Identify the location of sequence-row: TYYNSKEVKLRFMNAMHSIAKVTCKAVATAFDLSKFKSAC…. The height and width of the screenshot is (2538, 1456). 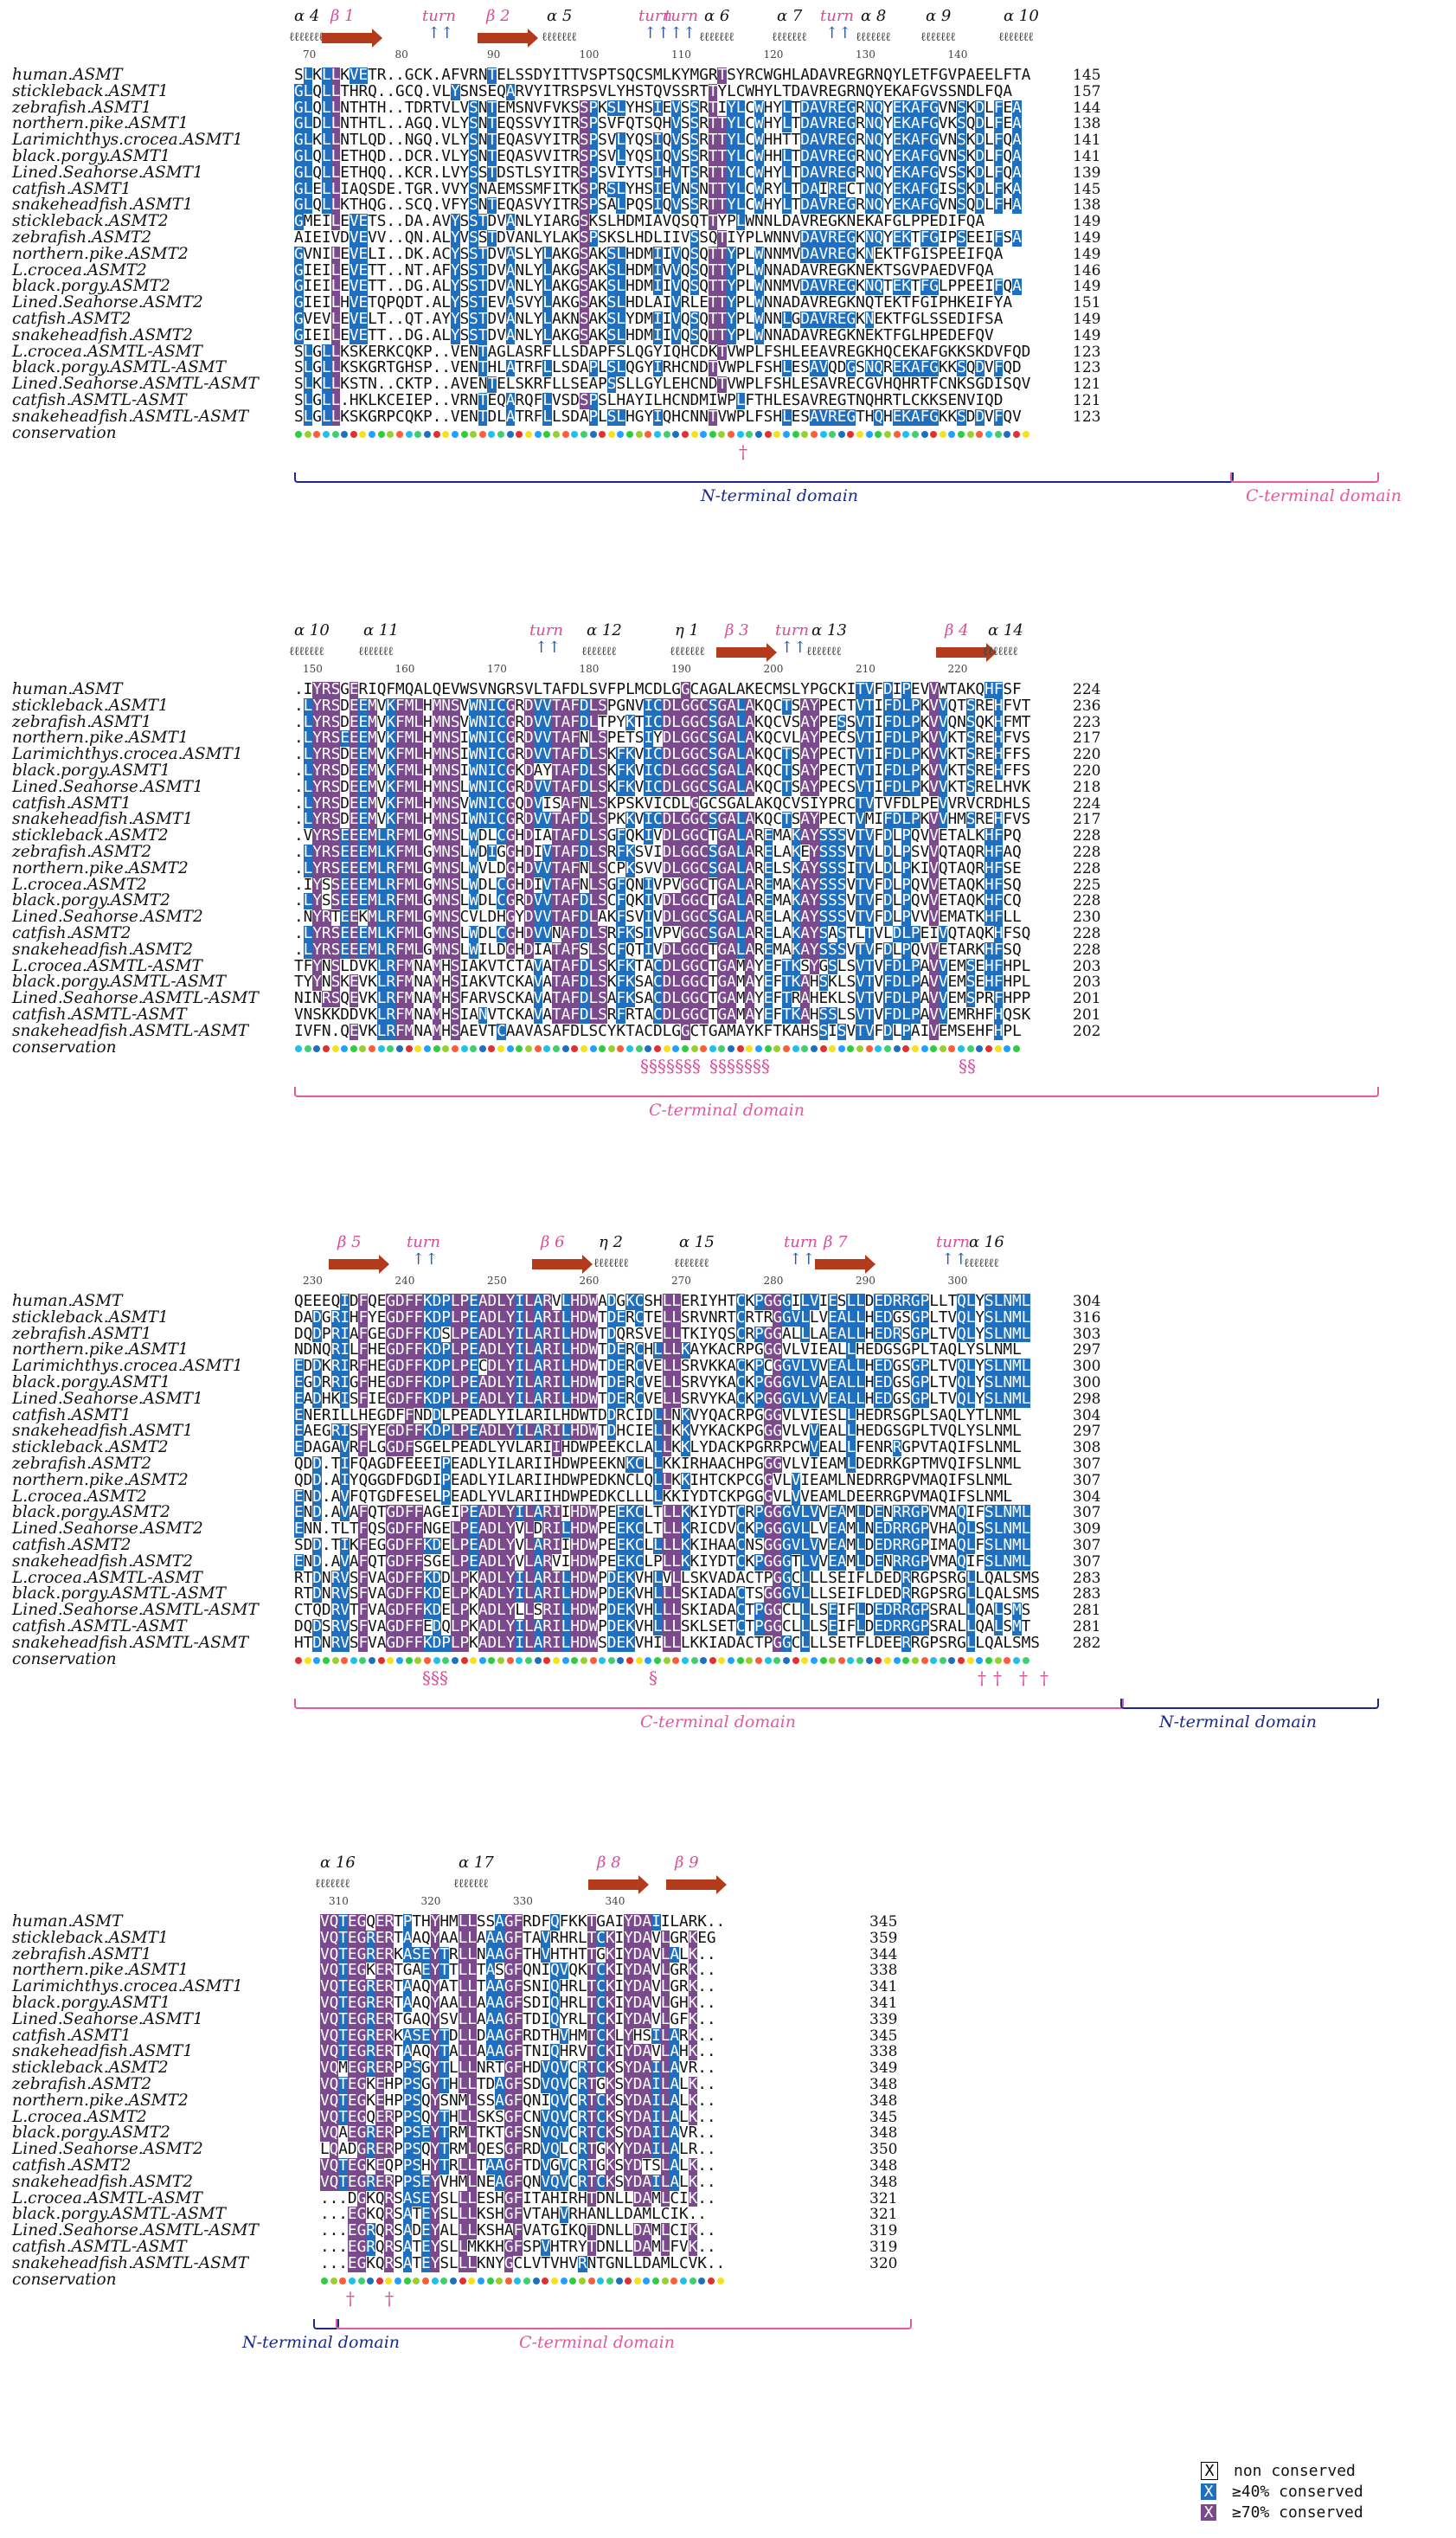
(662, 983).